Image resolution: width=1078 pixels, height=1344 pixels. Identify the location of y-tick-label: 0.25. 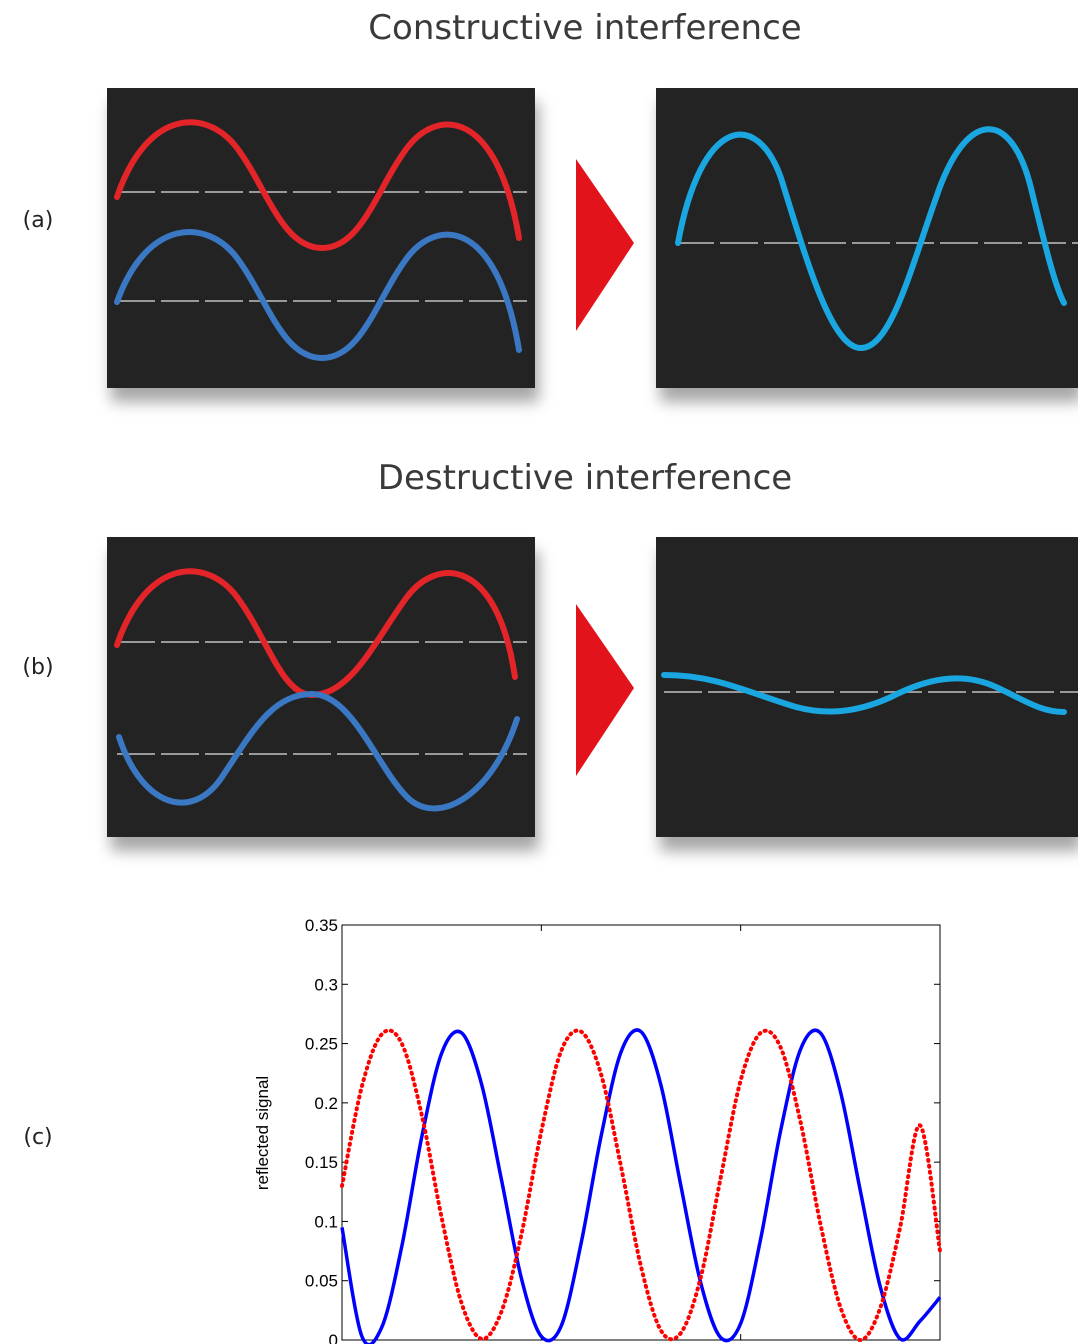
(321, 1044).